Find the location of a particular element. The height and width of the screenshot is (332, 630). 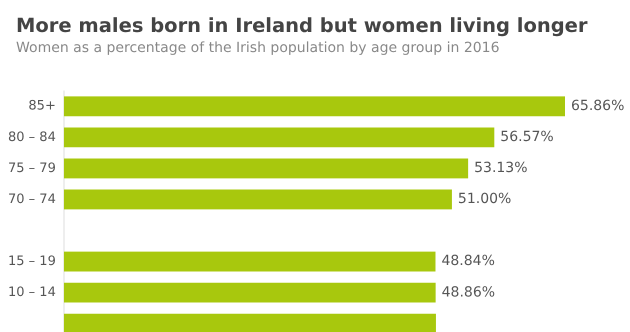

chart-title: More males born in Ireland but women living longer is located at coordinates (302, 25).